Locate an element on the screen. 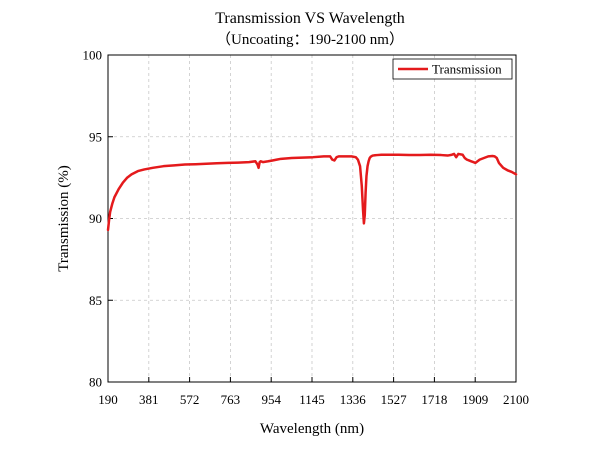 This screenshot has width=600, height=459. x-tick-label: 2100 is located at coordinates (516, 399).